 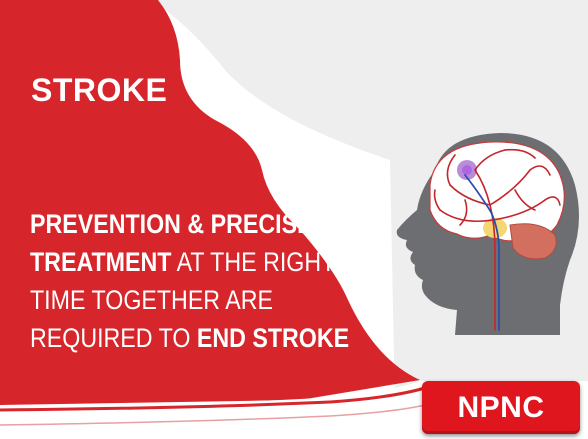 What do you see at coordinates (482, 252) in the screenshot?
I see `veins` at bounding box center [482, 252].